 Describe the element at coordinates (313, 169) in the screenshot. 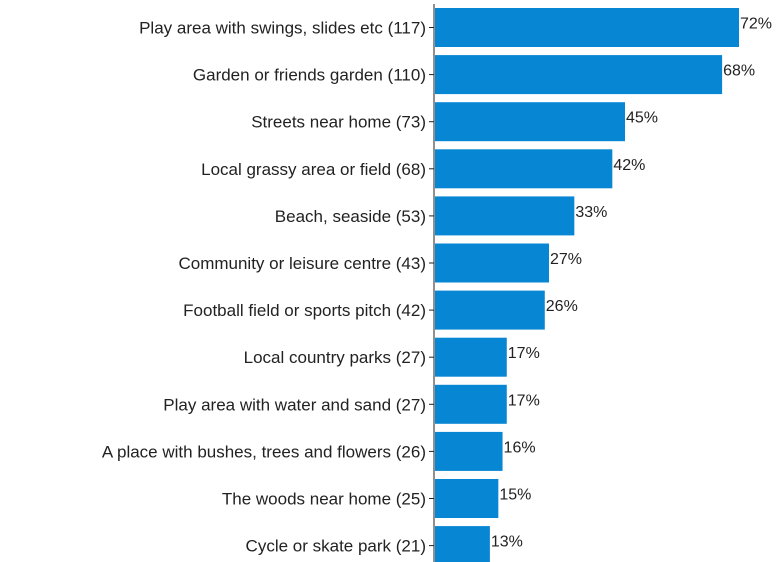

I see `category-label: Local grassy area or field (68)` at that location.